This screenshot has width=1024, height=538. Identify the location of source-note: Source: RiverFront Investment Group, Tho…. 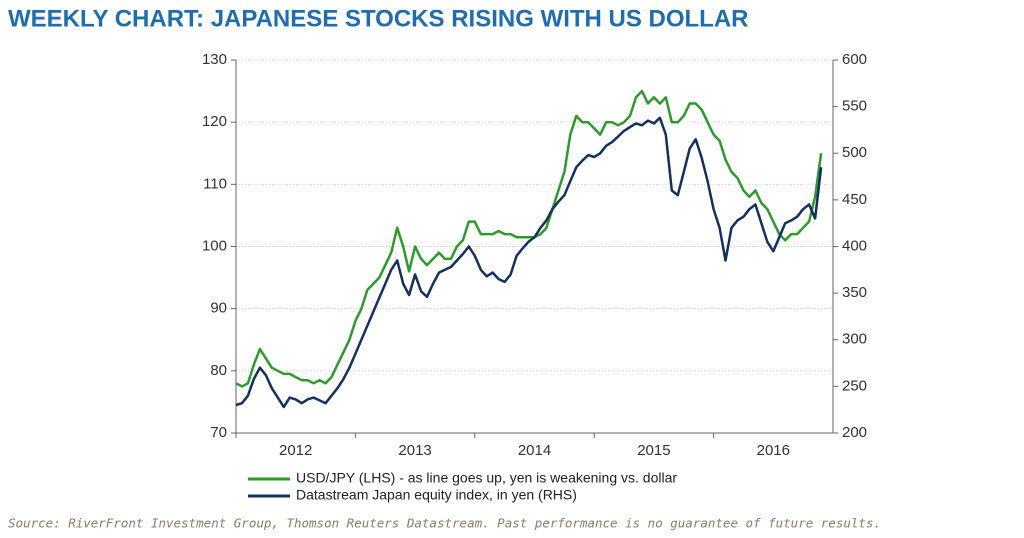
(444, 523).